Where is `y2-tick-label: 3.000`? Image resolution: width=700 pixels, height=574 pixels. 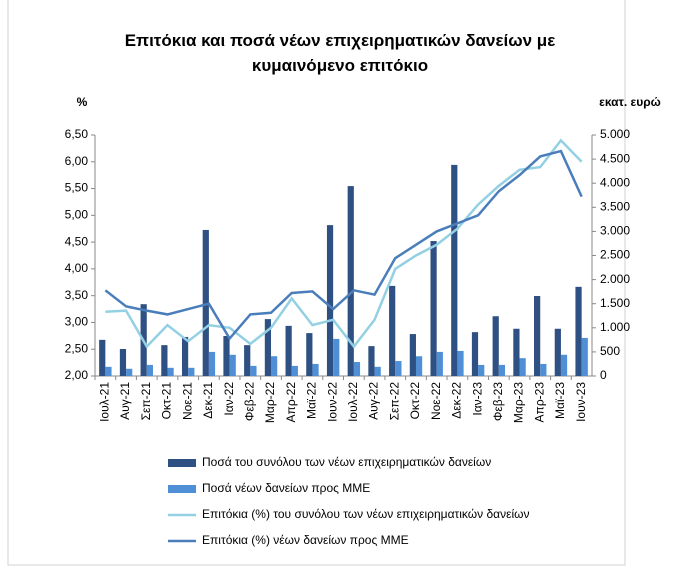
y2-tick-label: 3.000 is located at coordinates (615, 231).